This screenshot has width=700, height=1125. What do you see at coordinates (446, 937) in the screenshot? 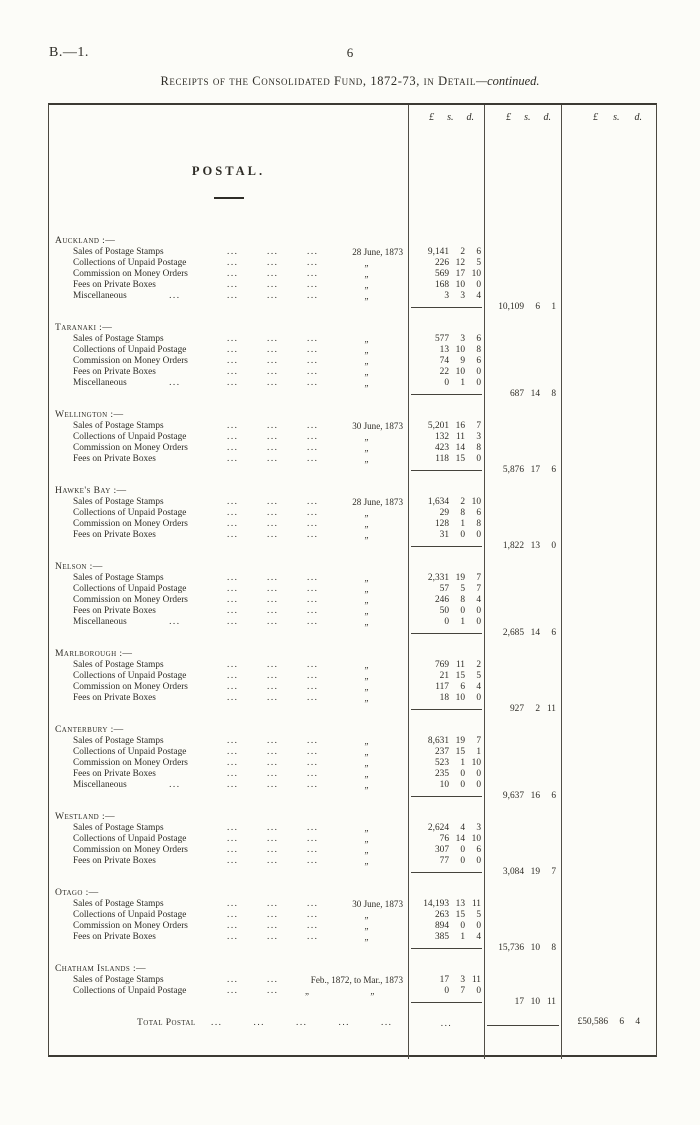
I see `money-column-1-cell: 385 1 4` at bounding box center [446, 937].